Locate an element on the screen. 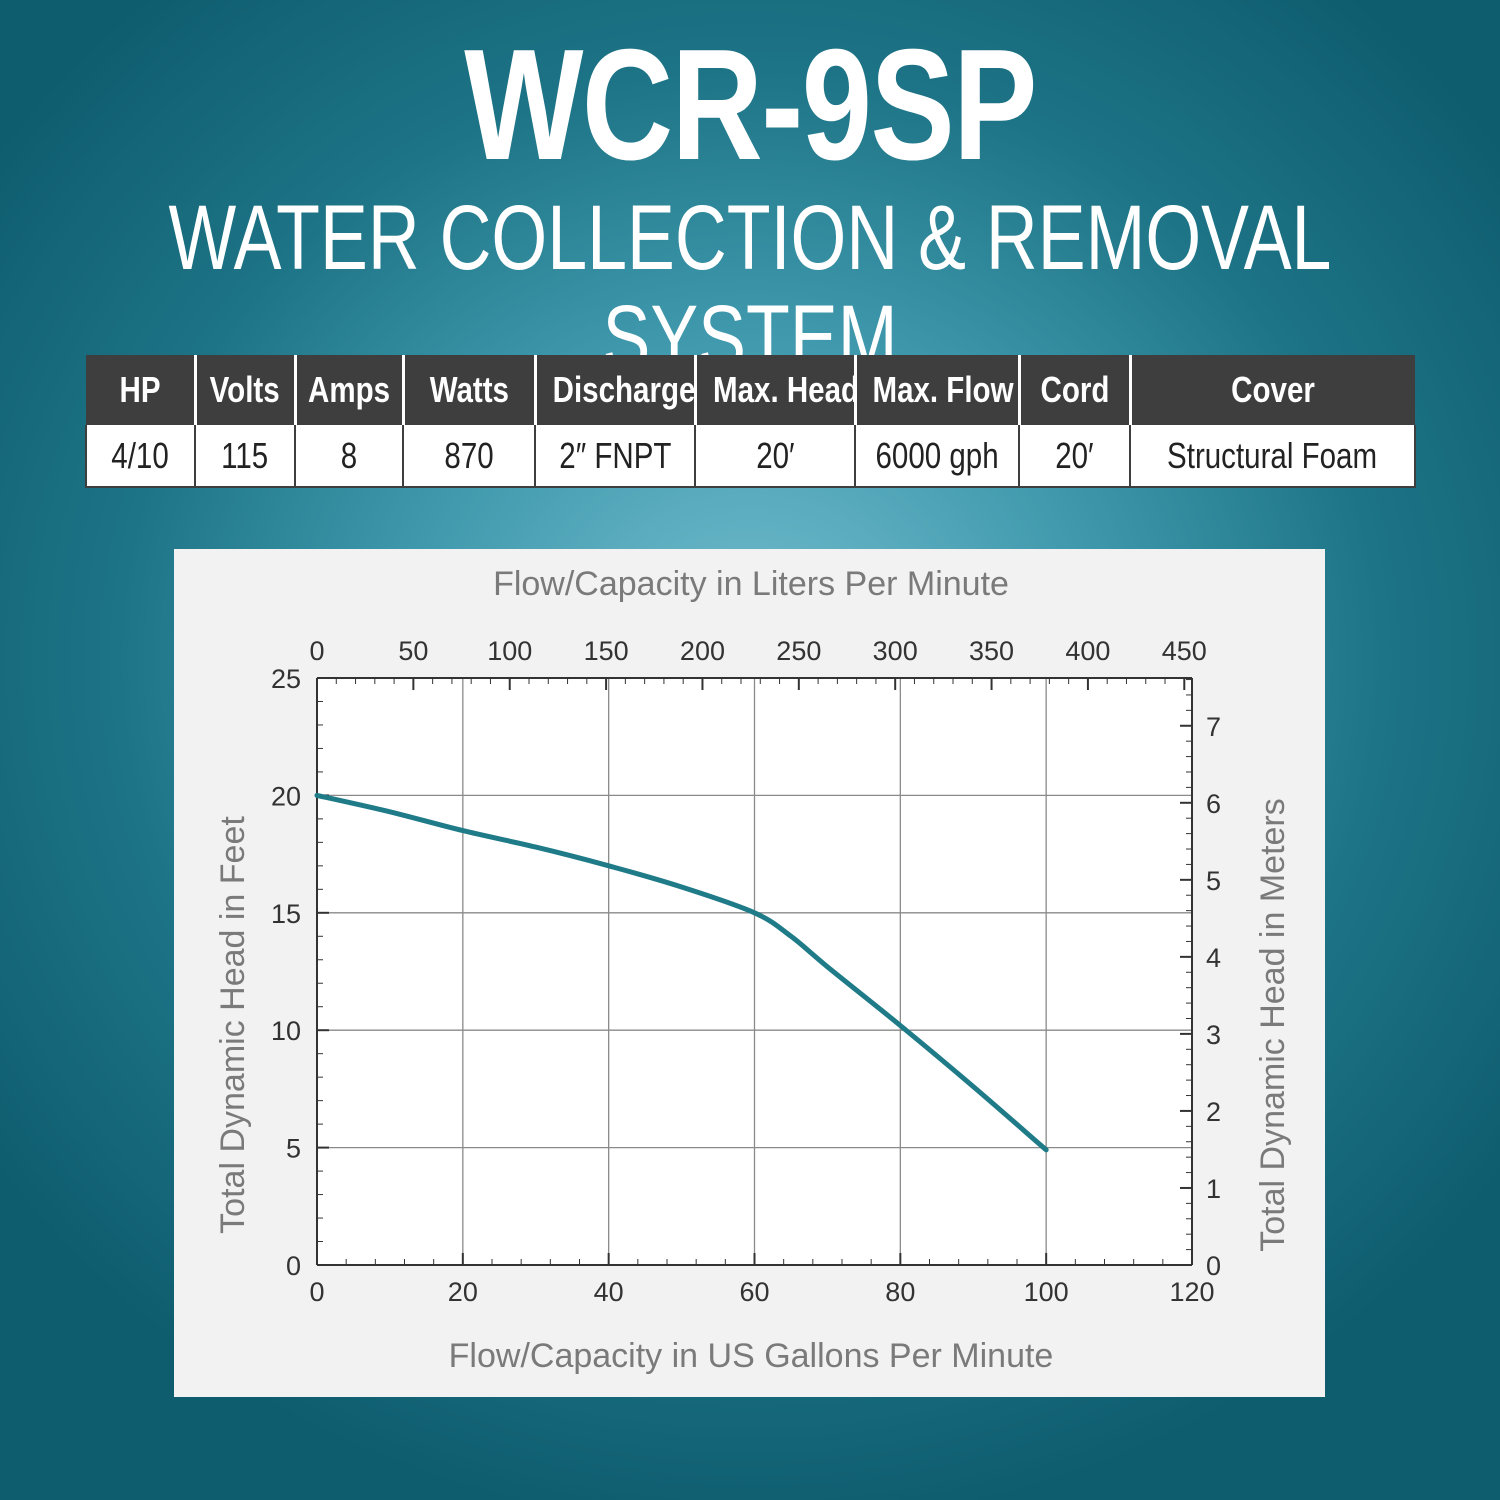  spec-value-cord: 20′ is located at coordinates (1075, 456).